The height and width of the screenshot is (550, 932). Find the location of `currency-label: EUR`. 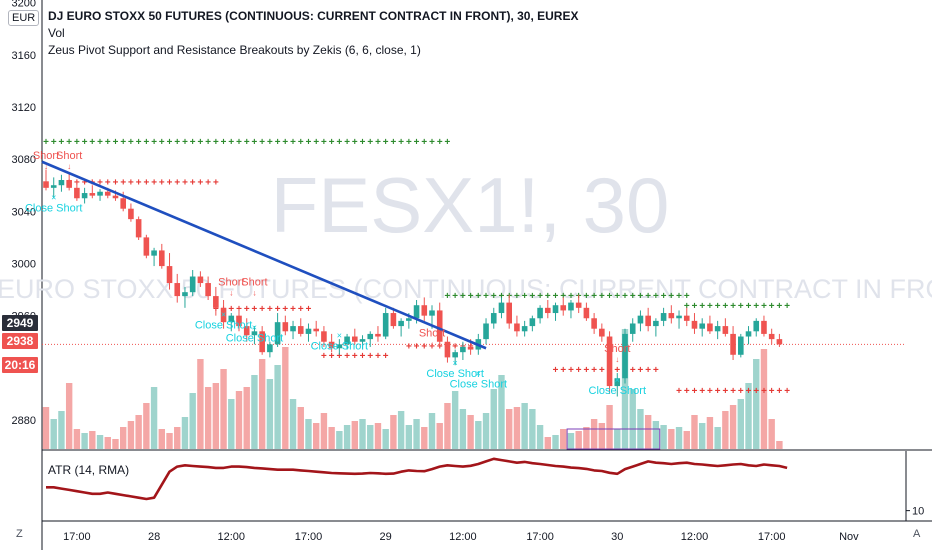

currency-label: EUR is located at coordinates (24, 18).